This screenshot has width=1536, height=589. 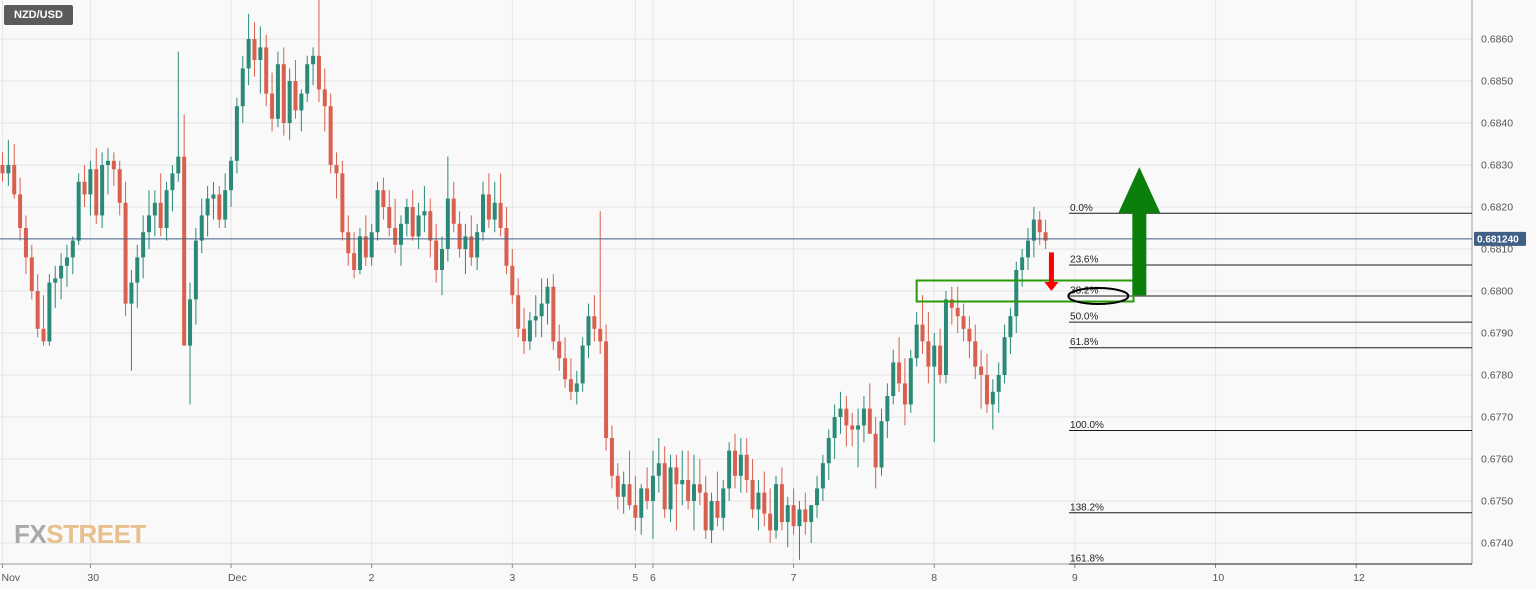 I want to click on y-tick-label: 0.6820, so click(x=1497, y=208).